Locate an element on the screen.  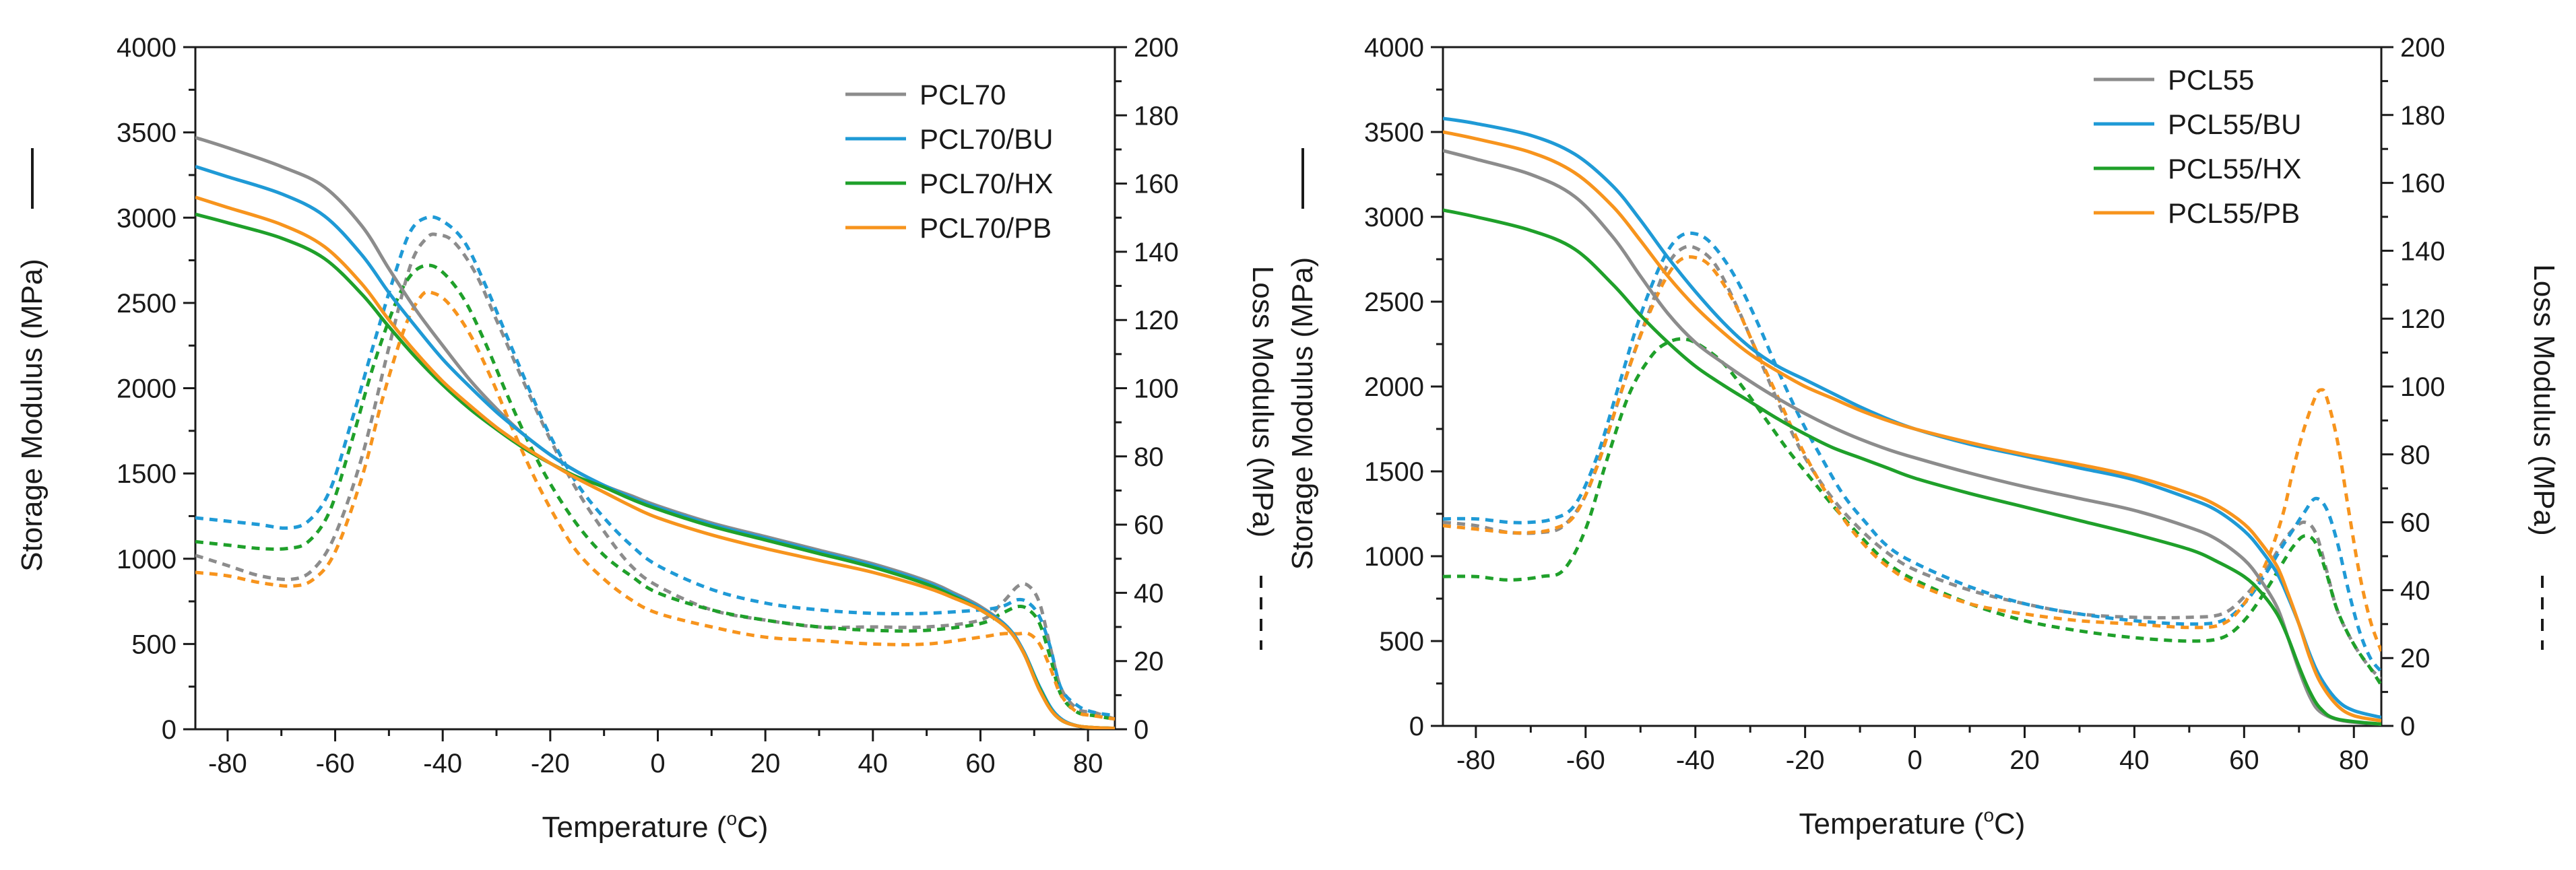
legend-label: PCL70/BU is located at coordinates (986, 139).